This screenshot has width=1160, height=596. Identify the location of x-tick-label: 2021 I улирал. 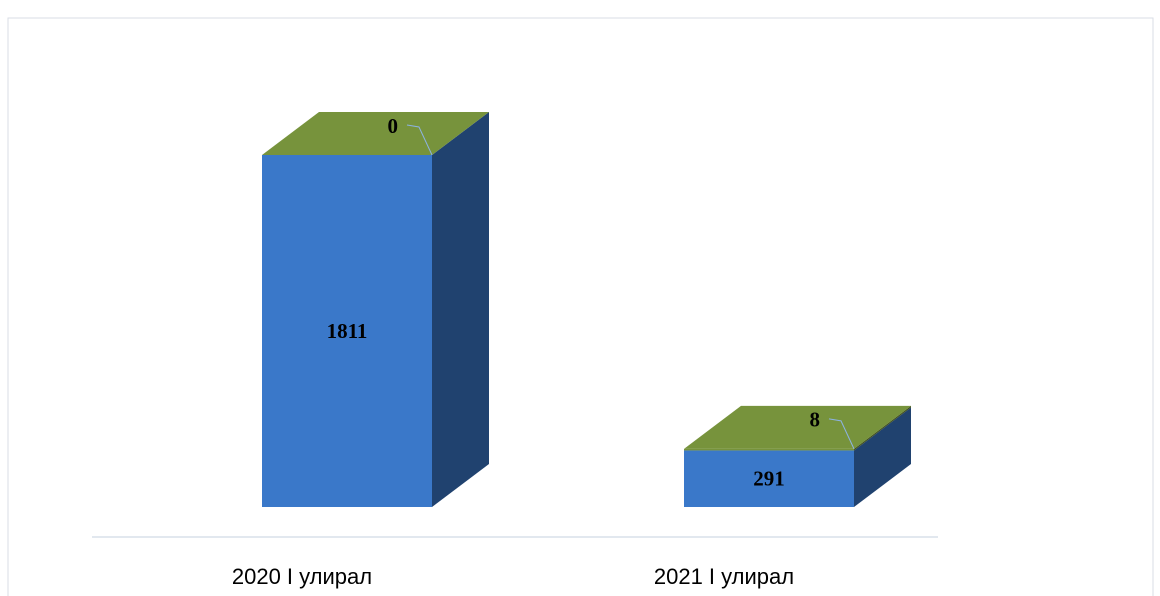
(724, 576).